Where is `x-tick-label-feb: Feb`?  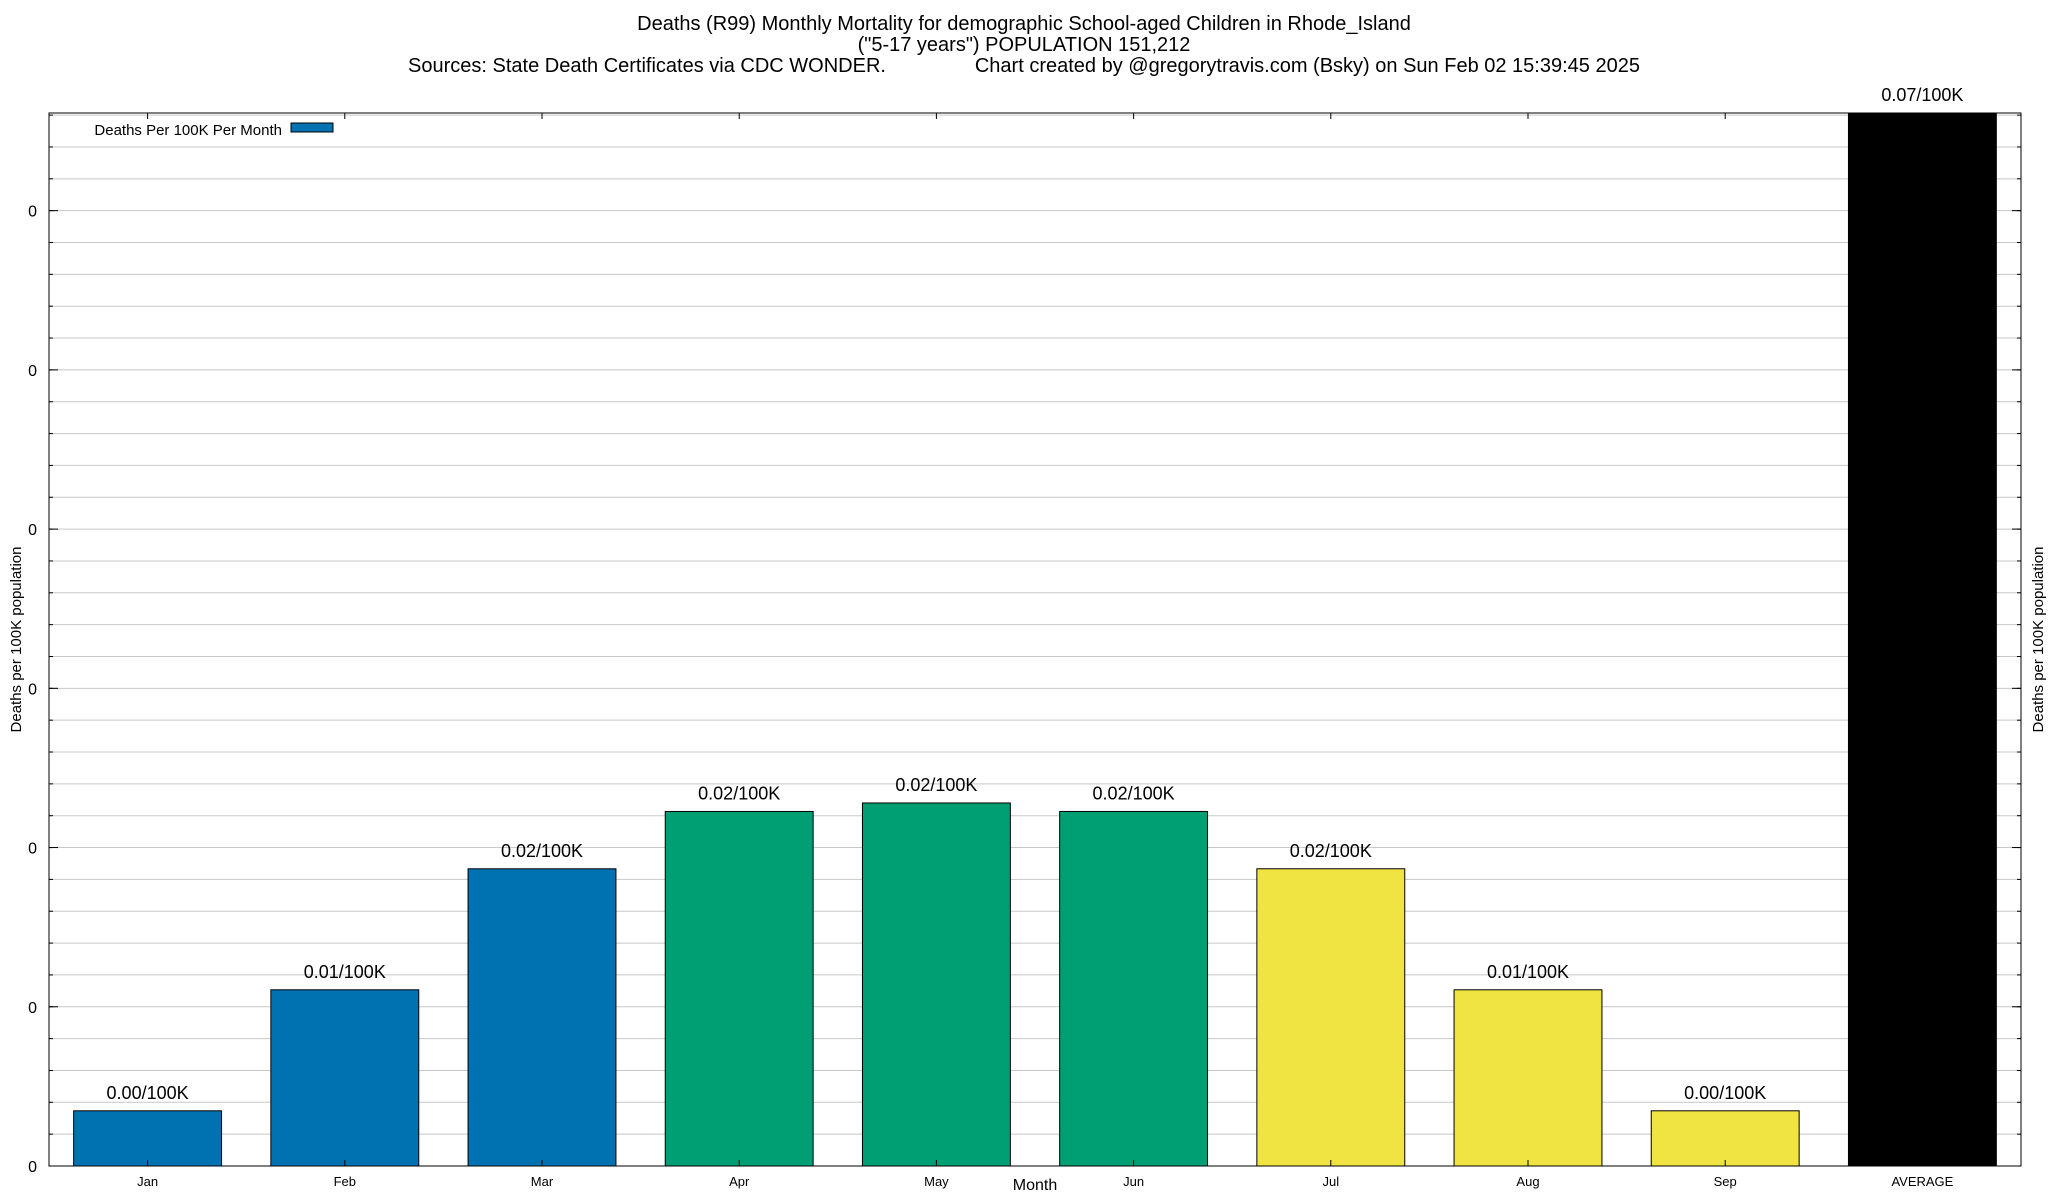
x-tick-label-feb: Feb is located at coordinates (345, 1181).